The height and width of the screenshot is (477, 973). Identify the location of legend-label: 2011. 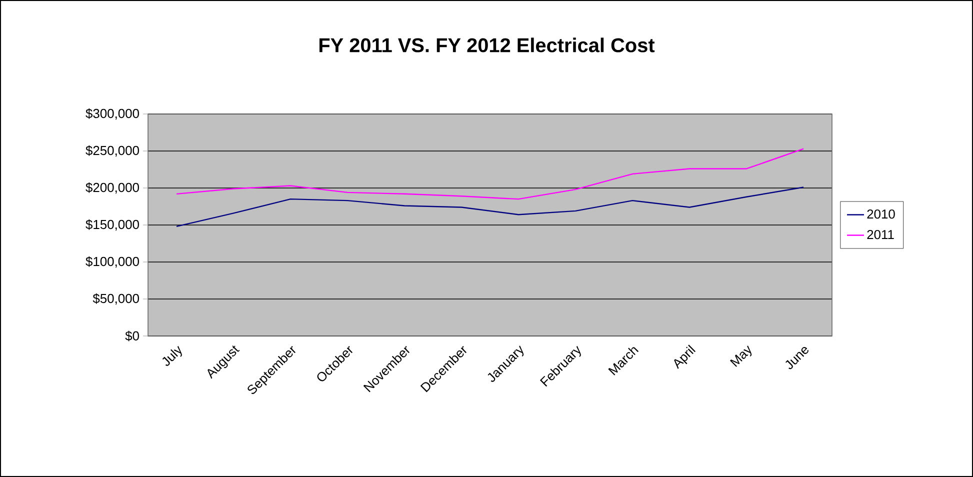
(880, 235).